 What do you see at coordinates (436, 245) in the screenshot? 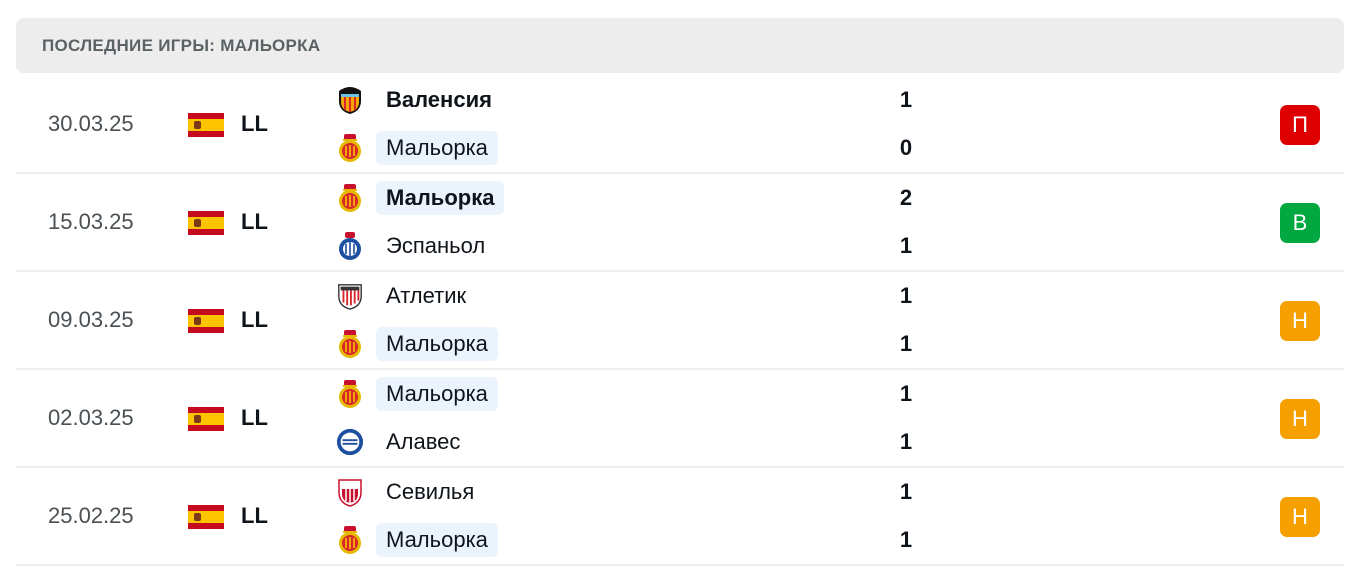
I see `team-name: Эспаньол` at bounding box center [436, 245].